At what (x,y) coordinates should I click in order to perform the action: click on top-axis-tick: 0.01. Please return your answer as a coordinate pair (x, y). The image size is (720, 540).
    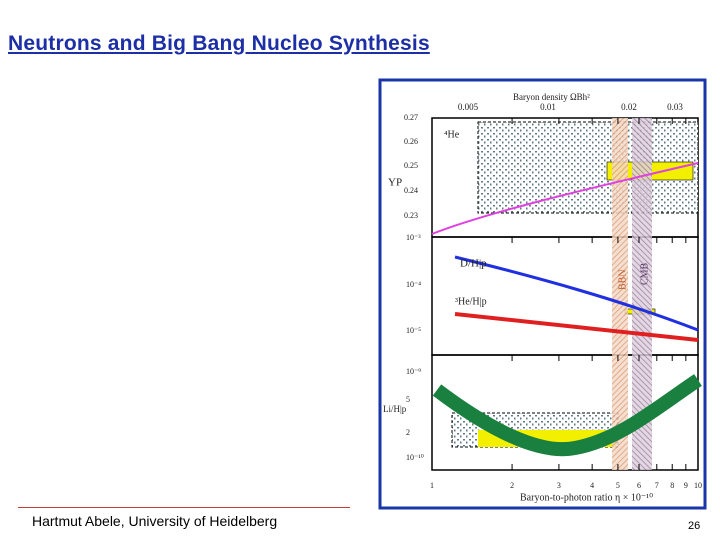
    Looking at the image, I should click on (548, 107).